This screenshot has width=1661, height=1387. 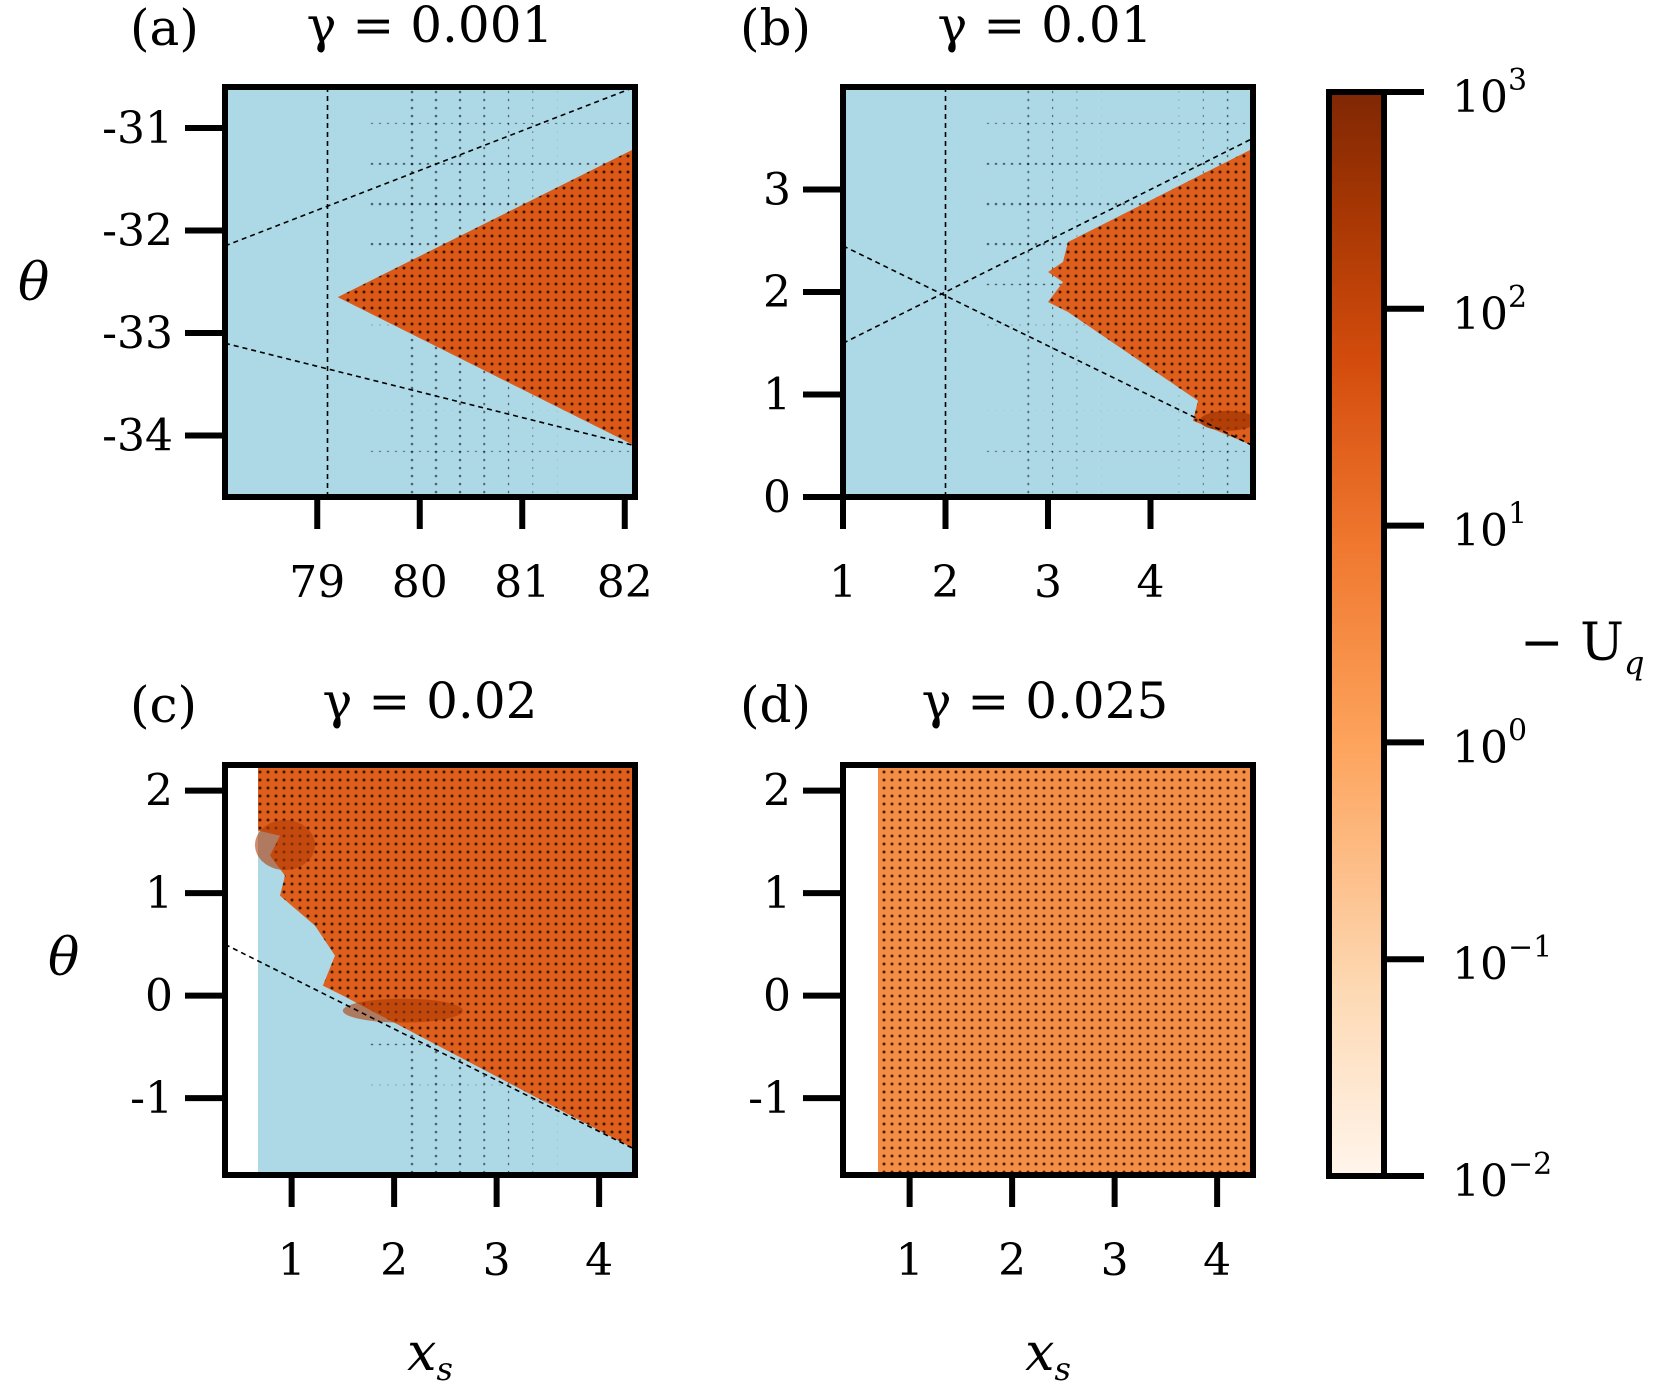 What do you see at coordinates (1489, 93) in the screenshot?
I see `colorbar-tick-label: 10³` at bounding box center [1489, 93].